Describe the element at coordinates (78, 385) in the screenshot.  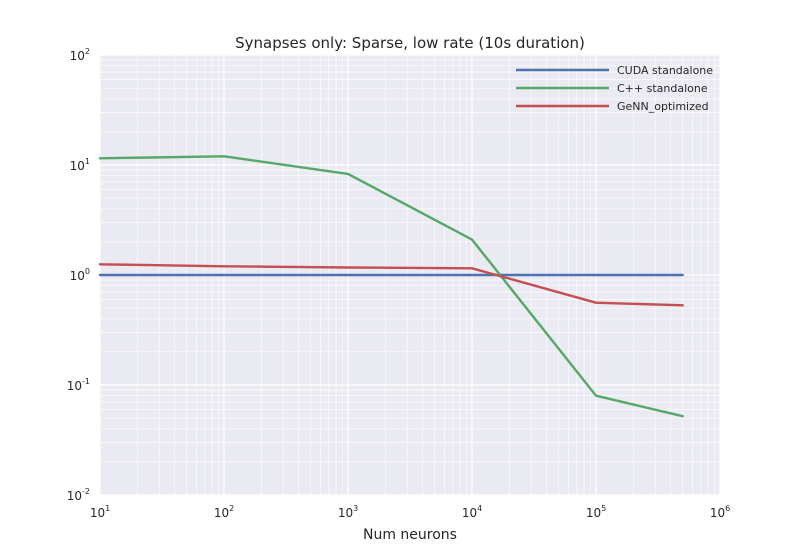
I see `y-tick-label: 10⁻¹` at that location.